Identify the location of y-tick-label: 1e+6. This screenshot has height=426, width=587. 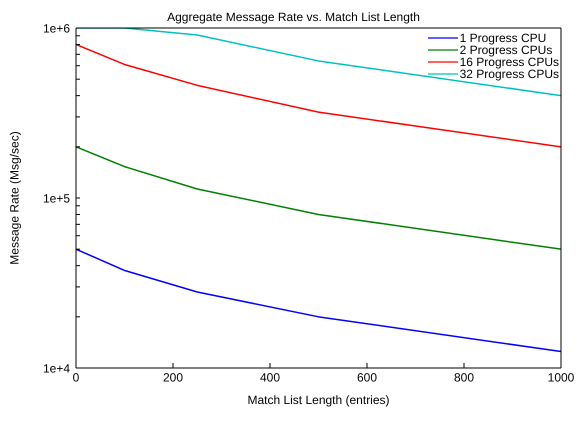
(56, 28).